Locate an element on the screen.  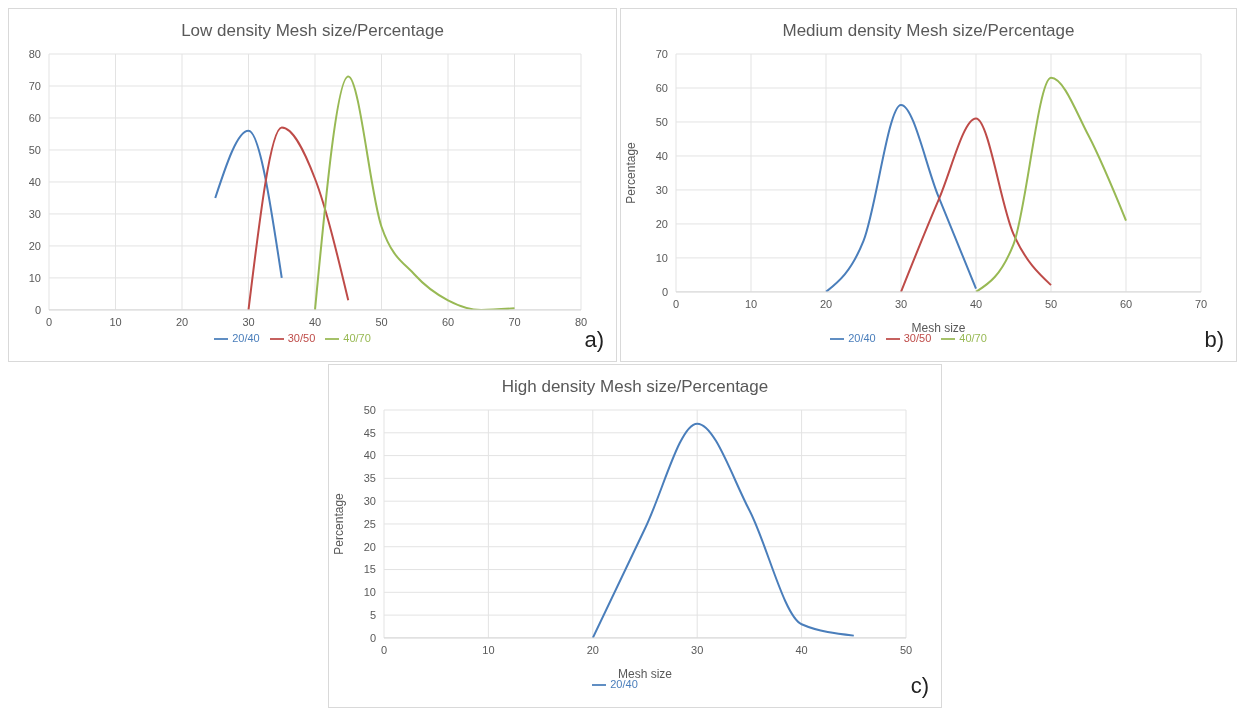
chart-title: Low density Mesh size/Percentage is located at coordinates (312, 31).